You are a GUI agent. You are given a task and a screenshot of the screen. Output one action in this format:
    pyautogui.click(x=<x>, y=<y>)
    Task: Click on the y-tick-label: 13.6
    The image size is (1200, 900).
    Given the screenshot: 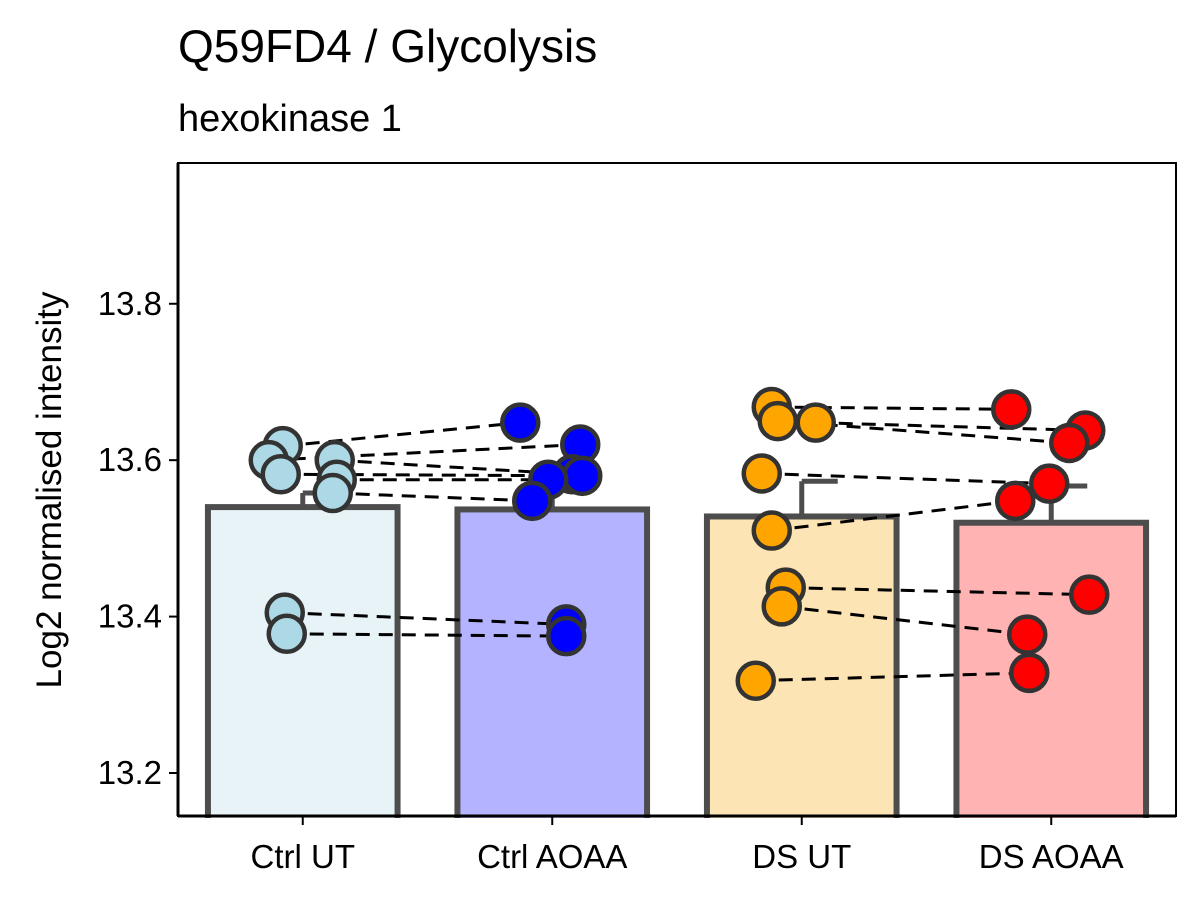 What is the action you would take?
    pyautogui.click(x=130, y=459)
    